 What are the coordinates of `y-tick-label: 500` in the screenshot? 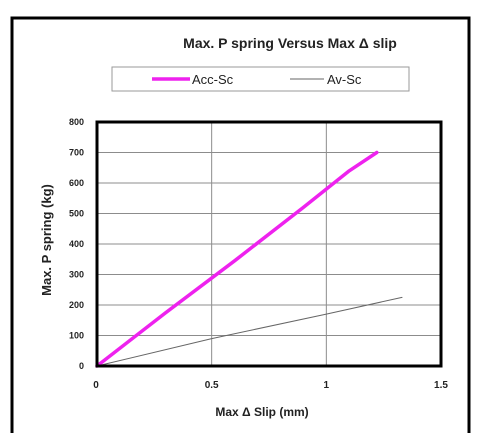 It's located at (76, 214).